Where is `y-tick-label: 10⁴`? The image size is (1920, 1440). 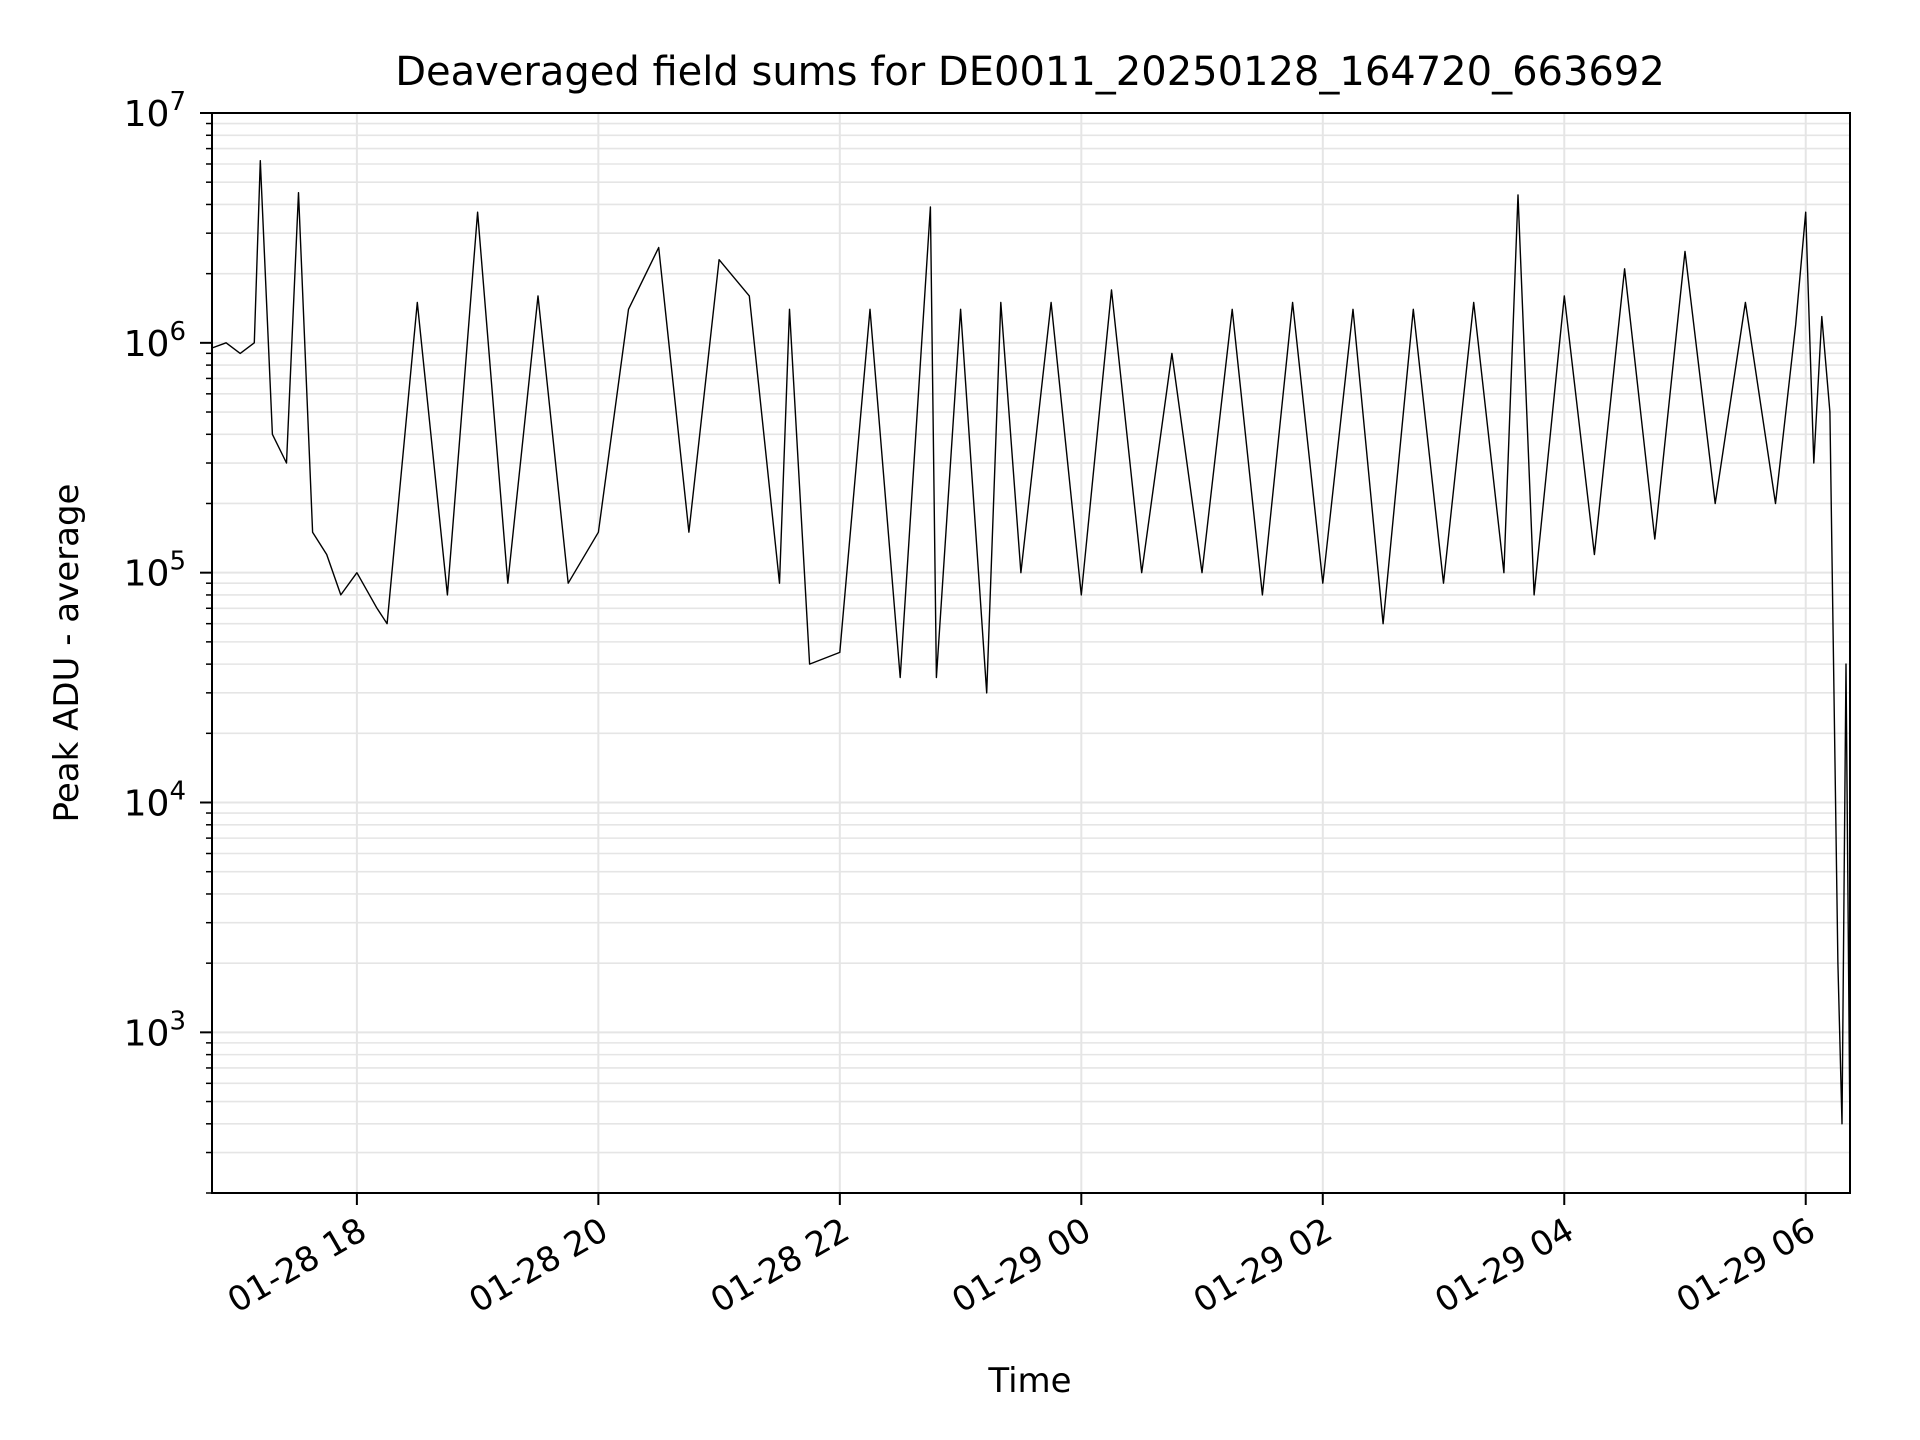
y-tick-label: 10⁴ is located at coordinates (155, 801).